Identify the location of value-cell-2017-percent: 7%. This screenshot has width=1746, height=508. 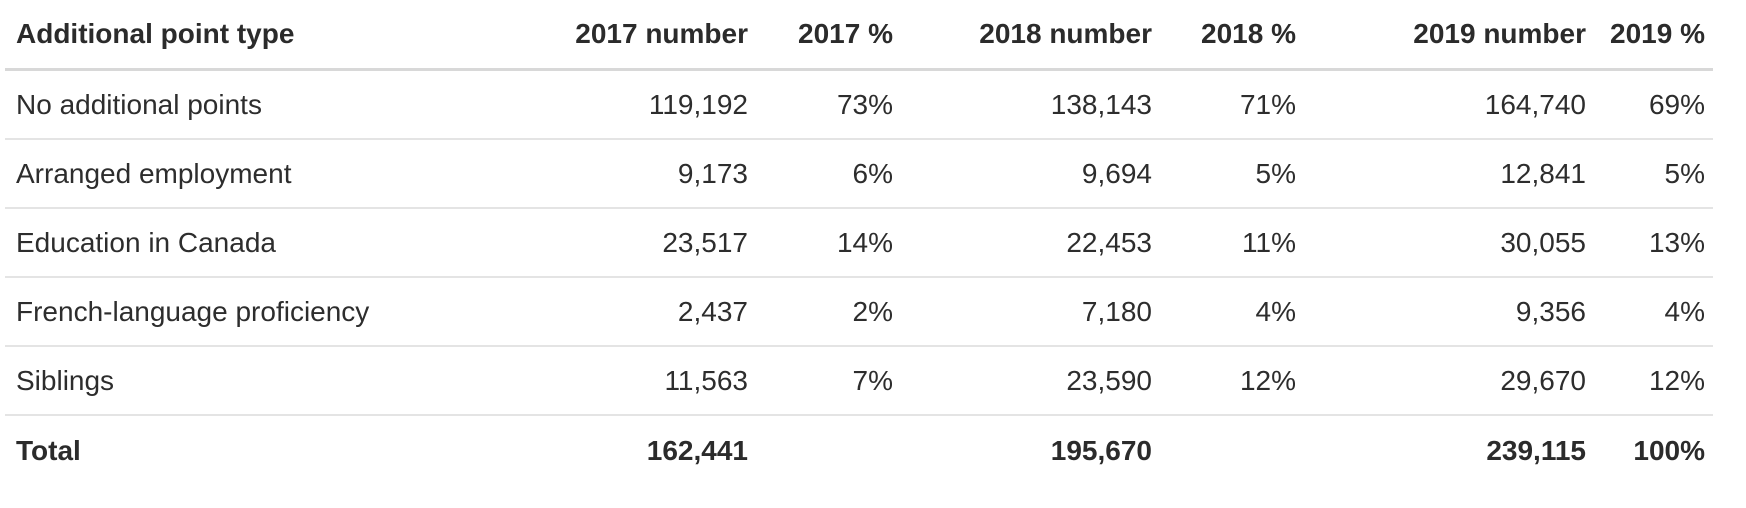
(828, 381).